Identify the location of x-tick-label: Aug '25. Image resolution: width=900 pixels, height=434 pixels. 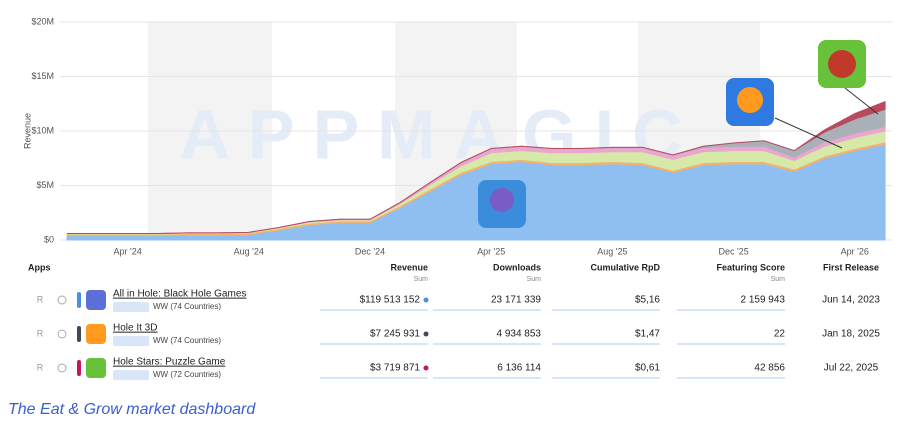
(612, 251).